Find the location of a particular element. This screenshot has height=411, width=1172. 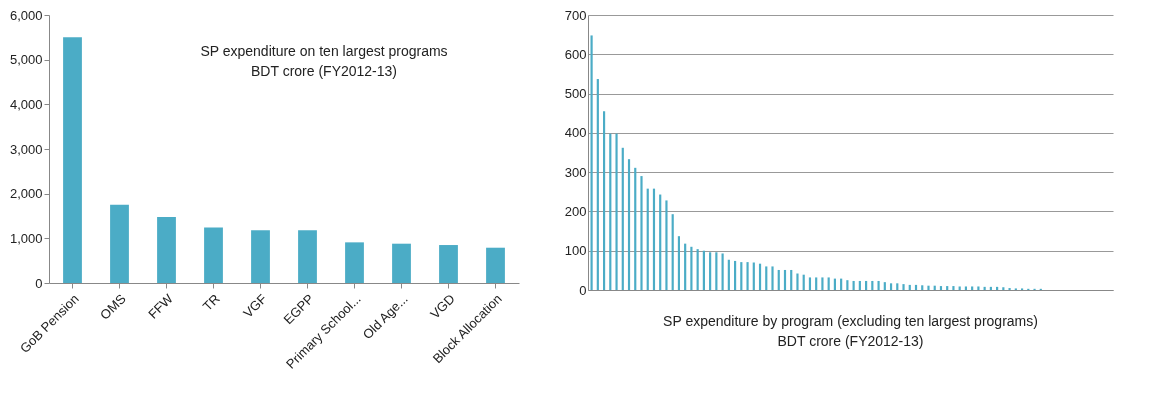

y-tick-label: 400 is located at coordinates (575, 133).